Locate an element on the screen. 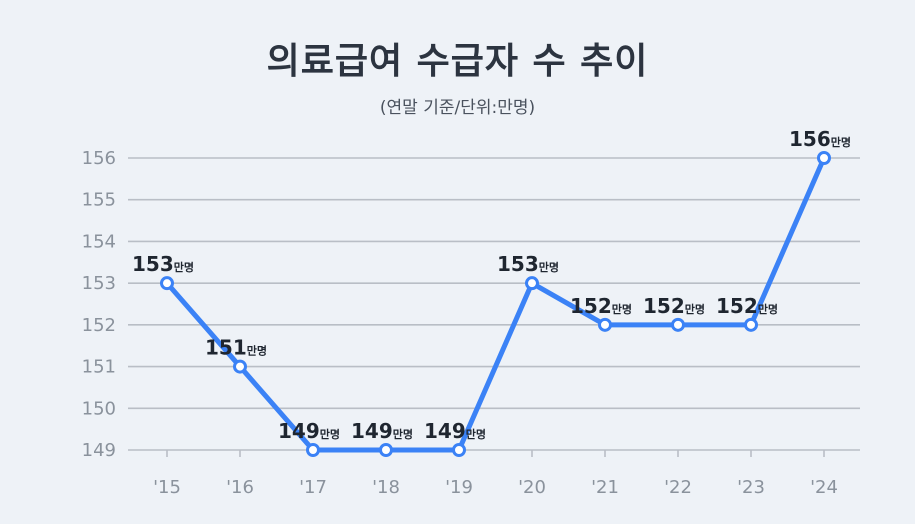 This screenshot has width=915, height=524. y-tick-label: 152 is located at coordinates (99, 325).